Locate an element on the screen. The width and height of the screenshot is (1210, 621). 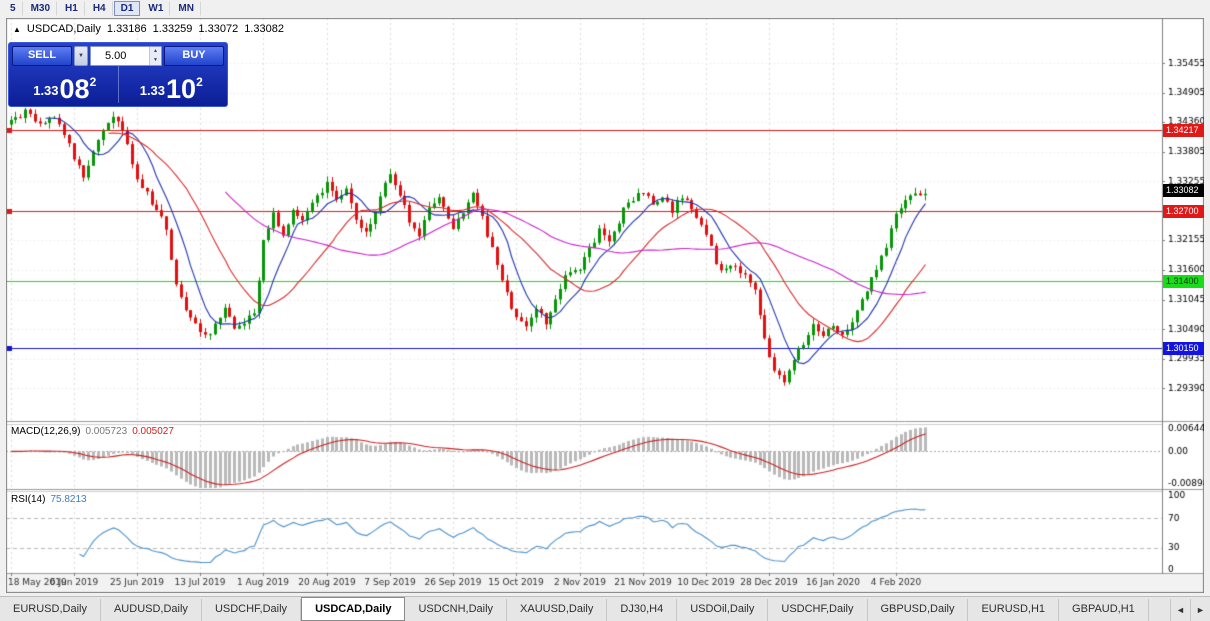
one-click-trading-panel: SELL ▼ 5.00 ▲ ▼ BUY 1.33 08 2 is located at coordinates (118, 74).